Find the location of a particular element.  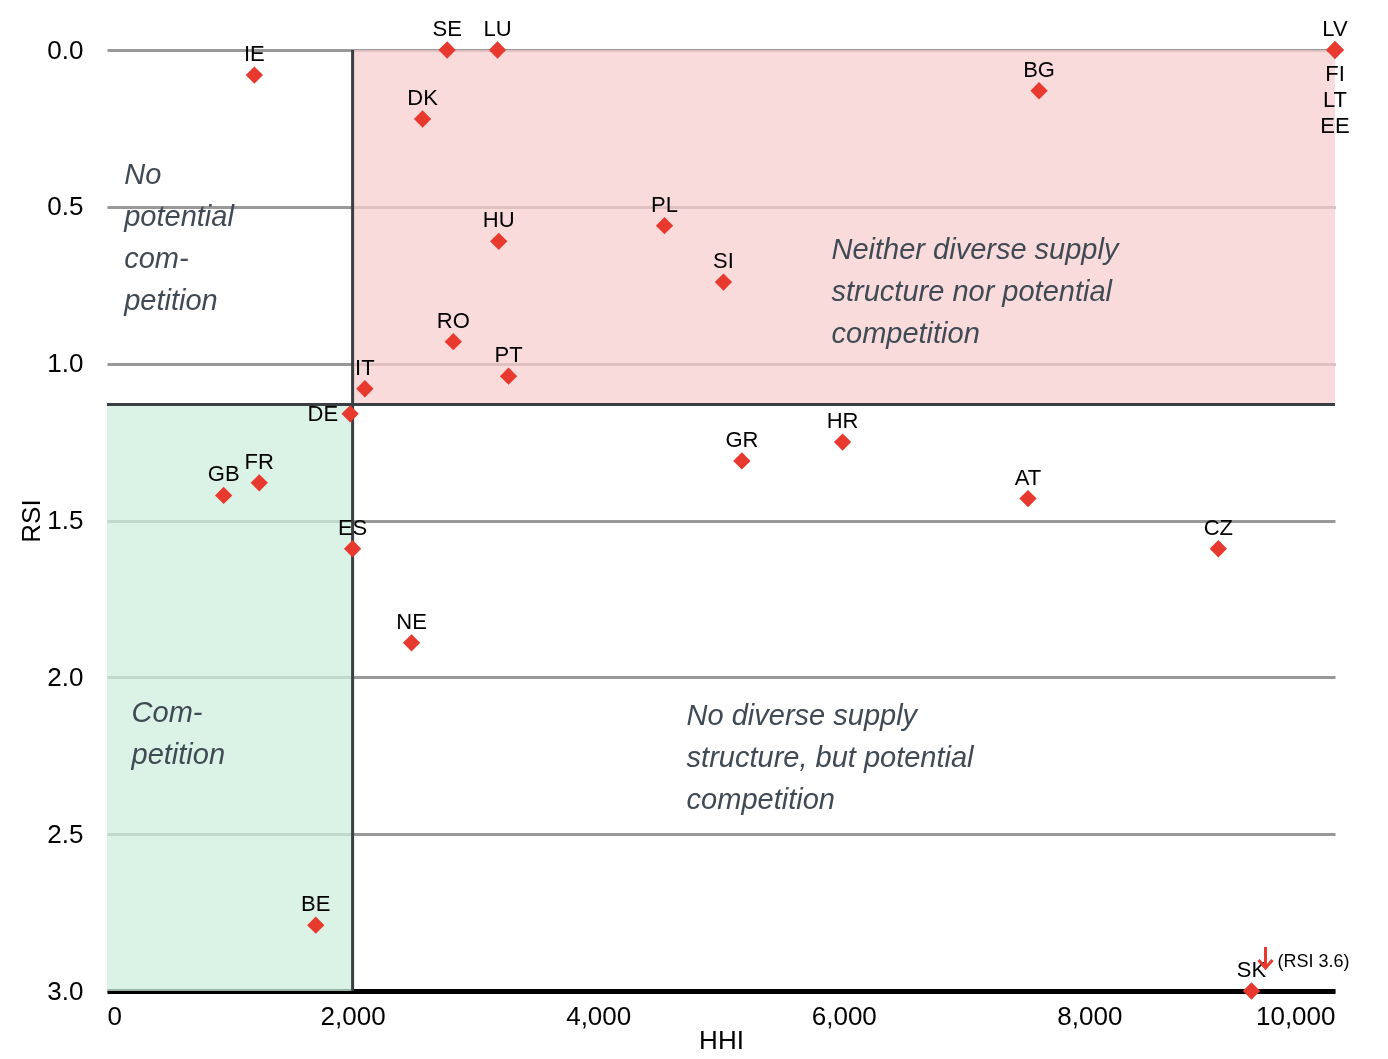

series-label: CZ is located at coordinates (1218, 527).